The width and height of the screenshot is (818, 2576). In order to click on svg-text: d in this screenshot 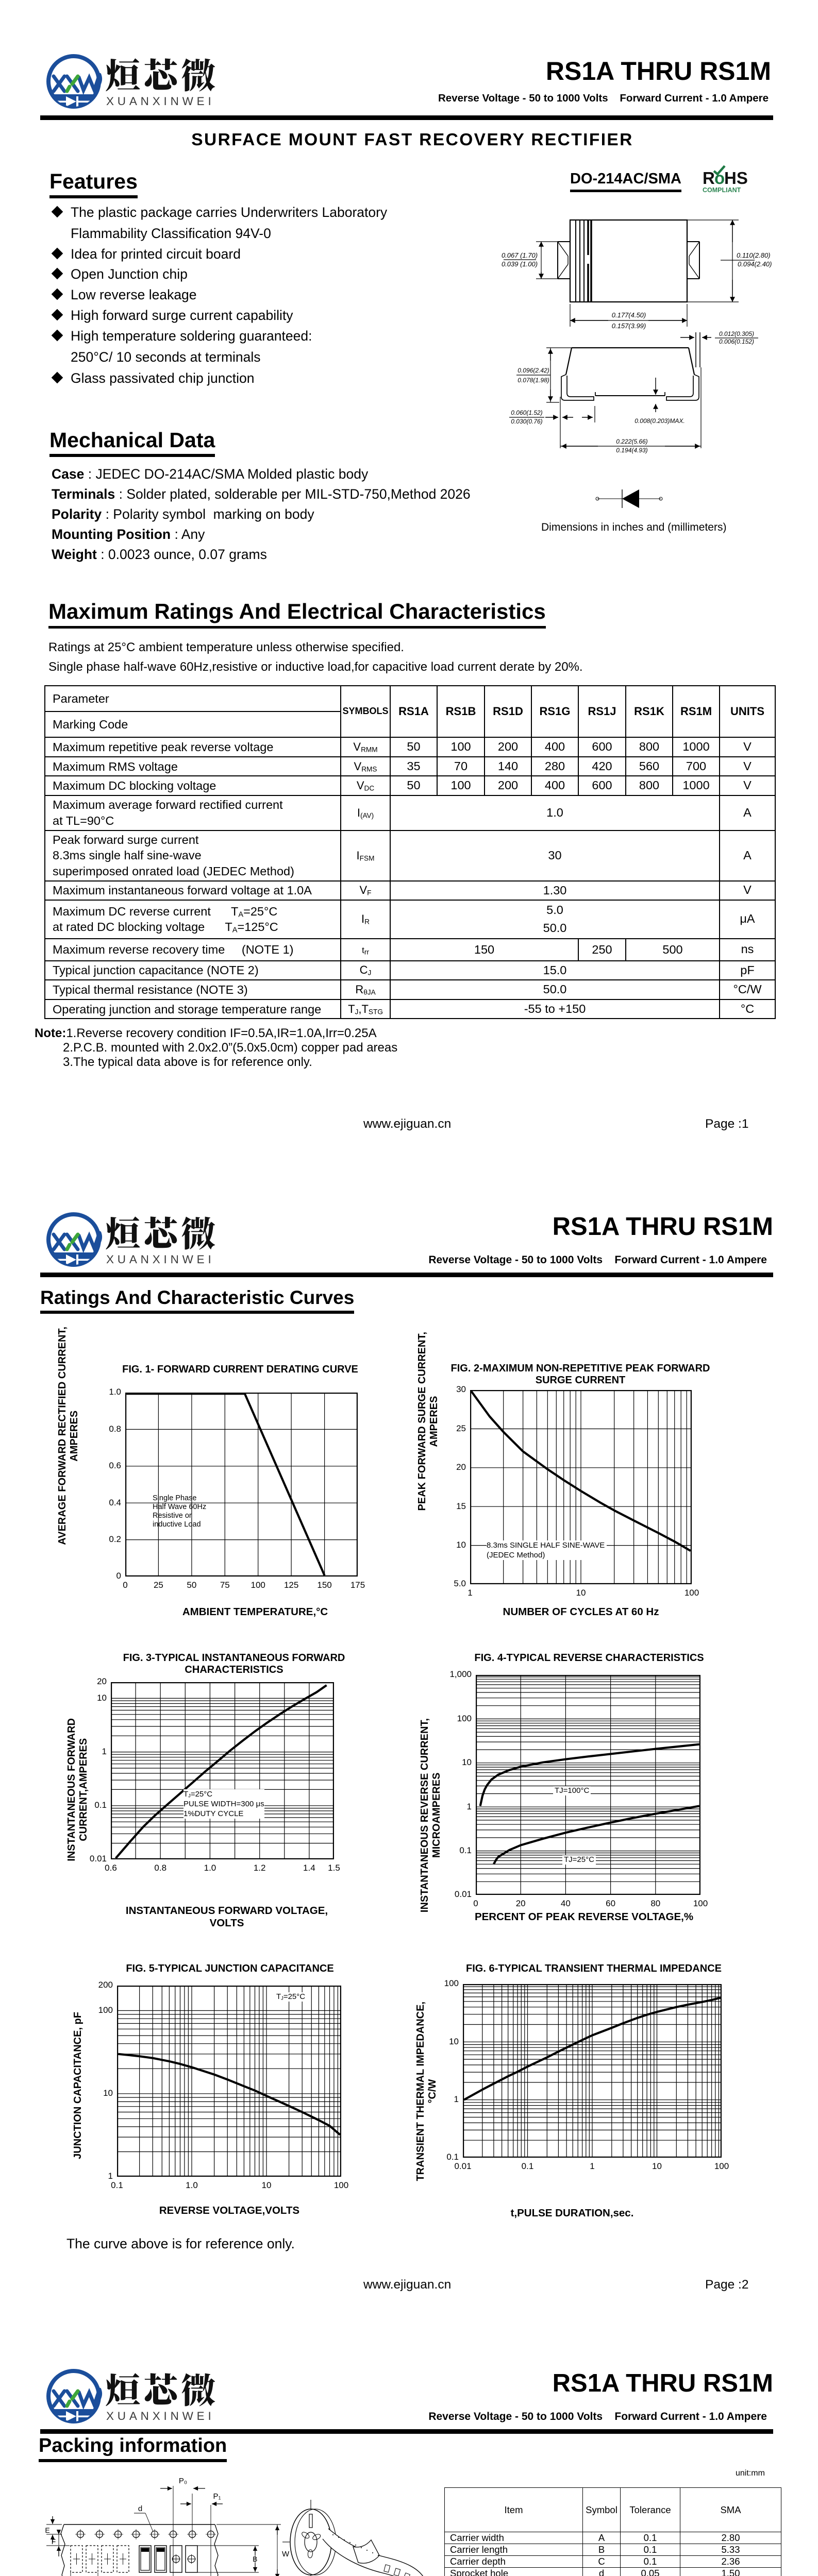, I will do `click(140, 2508)`.